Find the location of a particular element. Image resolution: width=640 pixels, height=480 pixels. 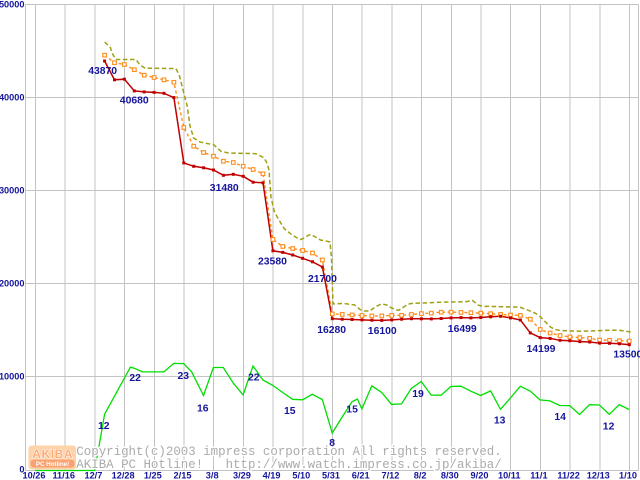

svg-text: 50000 is located at coordinates (12, 5).